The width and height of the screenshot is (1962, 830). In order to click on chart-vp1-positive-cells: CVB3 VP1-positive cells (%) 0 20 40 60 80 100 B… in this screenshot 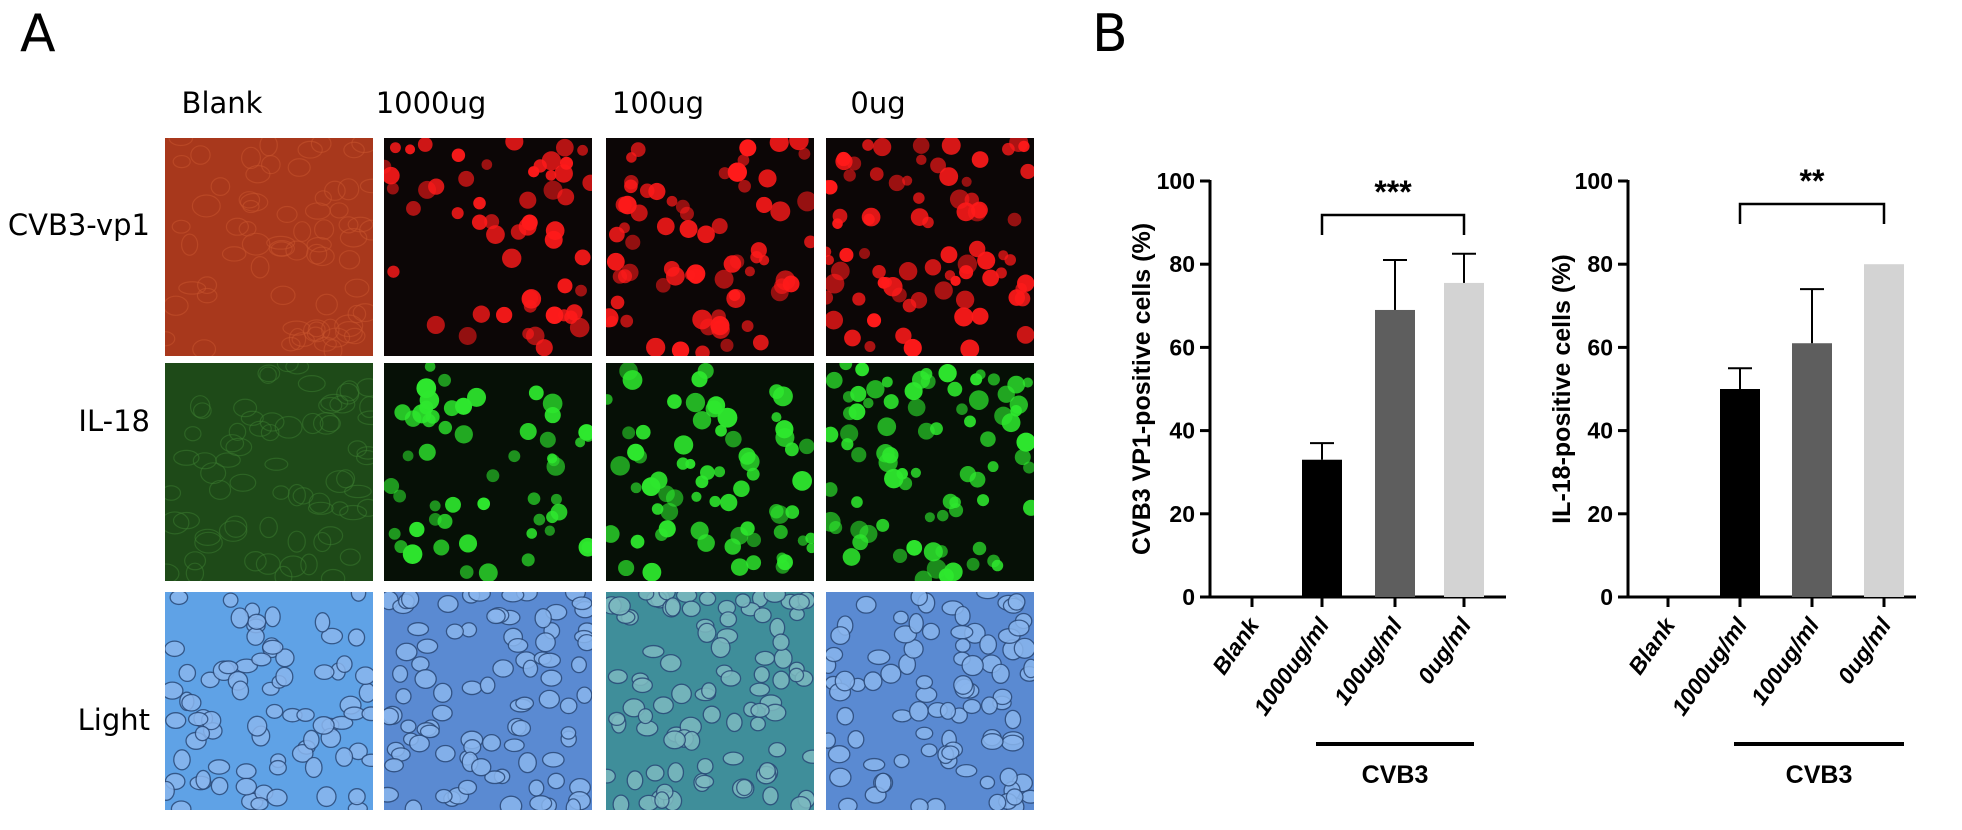, I will do `click(1317, 478)`.